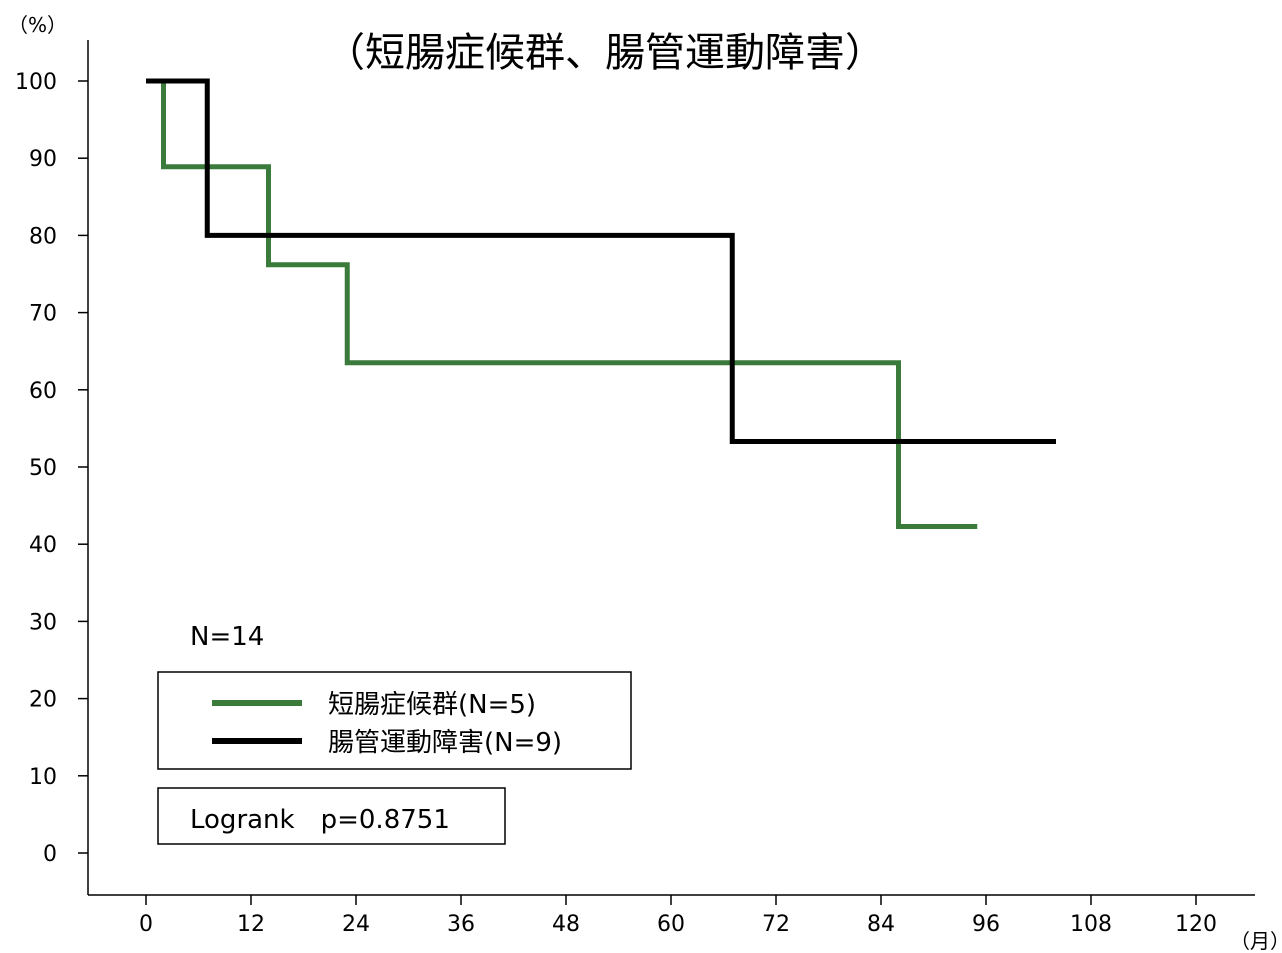 The width and height of the screenshot is (1282, 953). What do you see at coordinates (43, 700) in the screenshot?
I see `y-tick-label: 20` at bounding box center [43, 700].